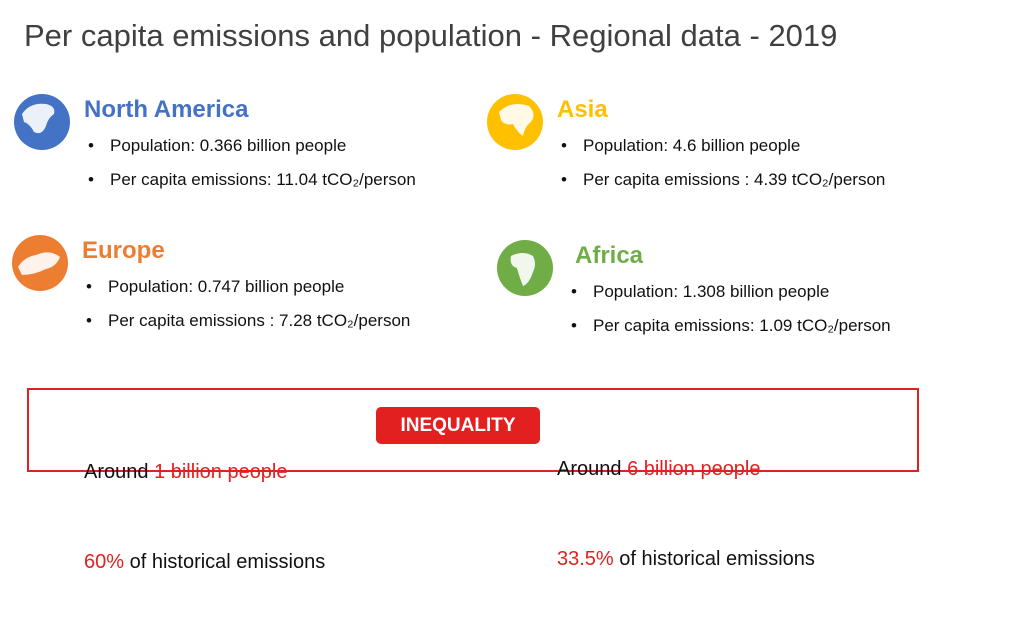  Describe the element at coordinates (731, 299) in the screenshot. I see `bullet: Population: 1.308 billion people` at that location.